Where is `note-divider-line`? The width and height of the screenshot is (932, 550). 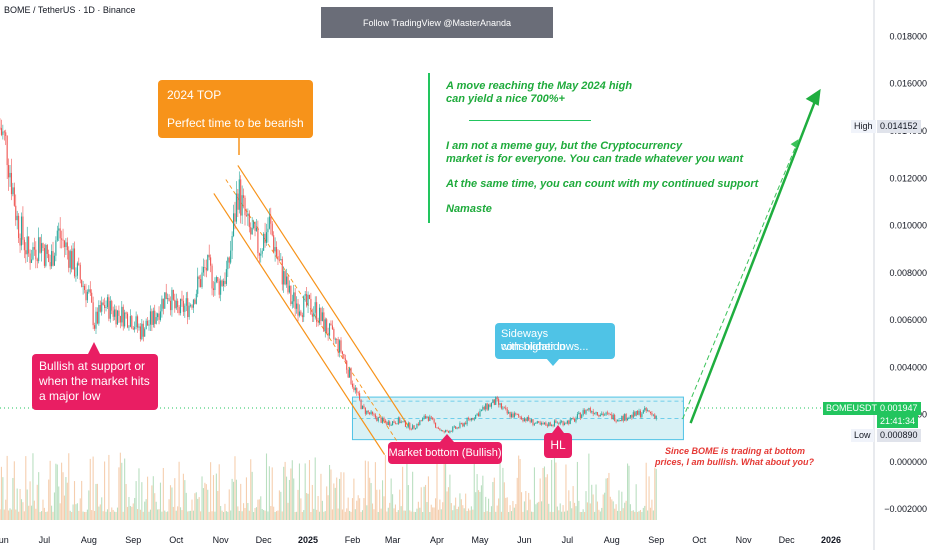
note-divider-line is located at coordinates (429, 148).